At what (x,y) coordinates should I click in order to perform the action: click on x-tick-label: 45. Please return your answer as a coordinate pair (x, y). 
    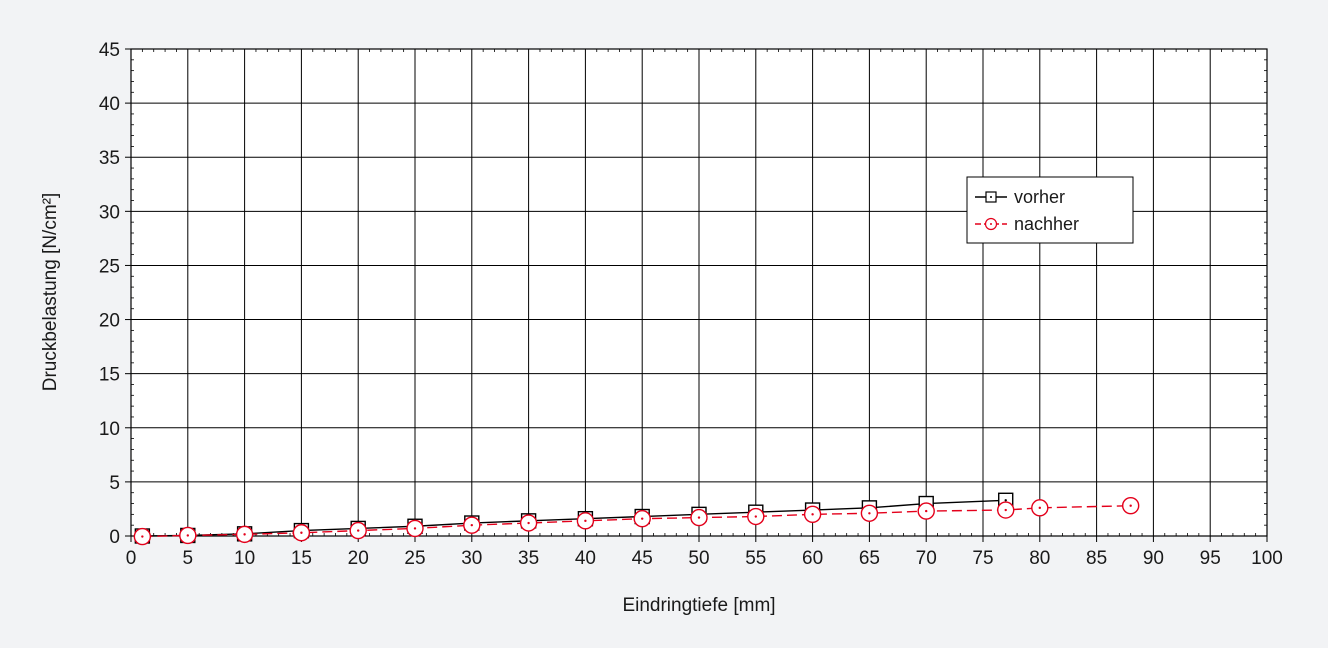
    Looking at the image, I should click on (642, 558).